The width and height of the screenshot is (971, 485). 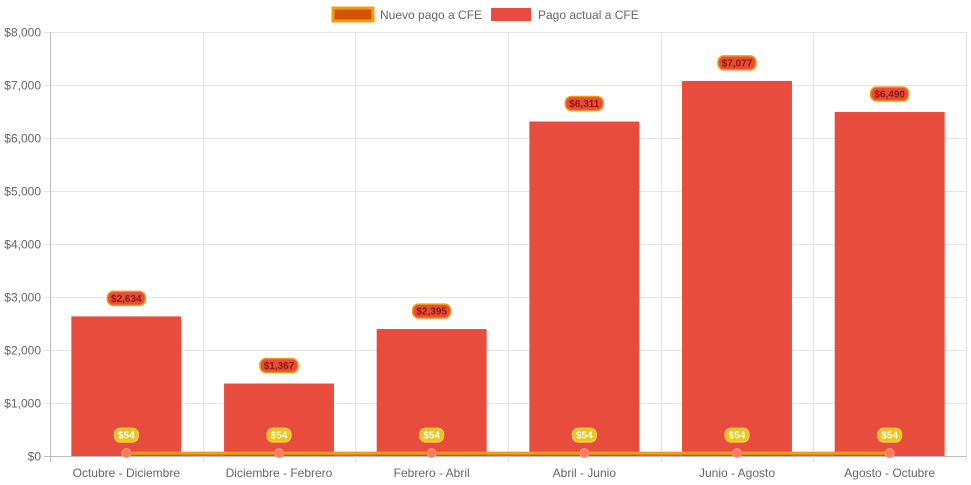 I want to click on legend-swatch-pago-actual, so click(x=511, y=14).